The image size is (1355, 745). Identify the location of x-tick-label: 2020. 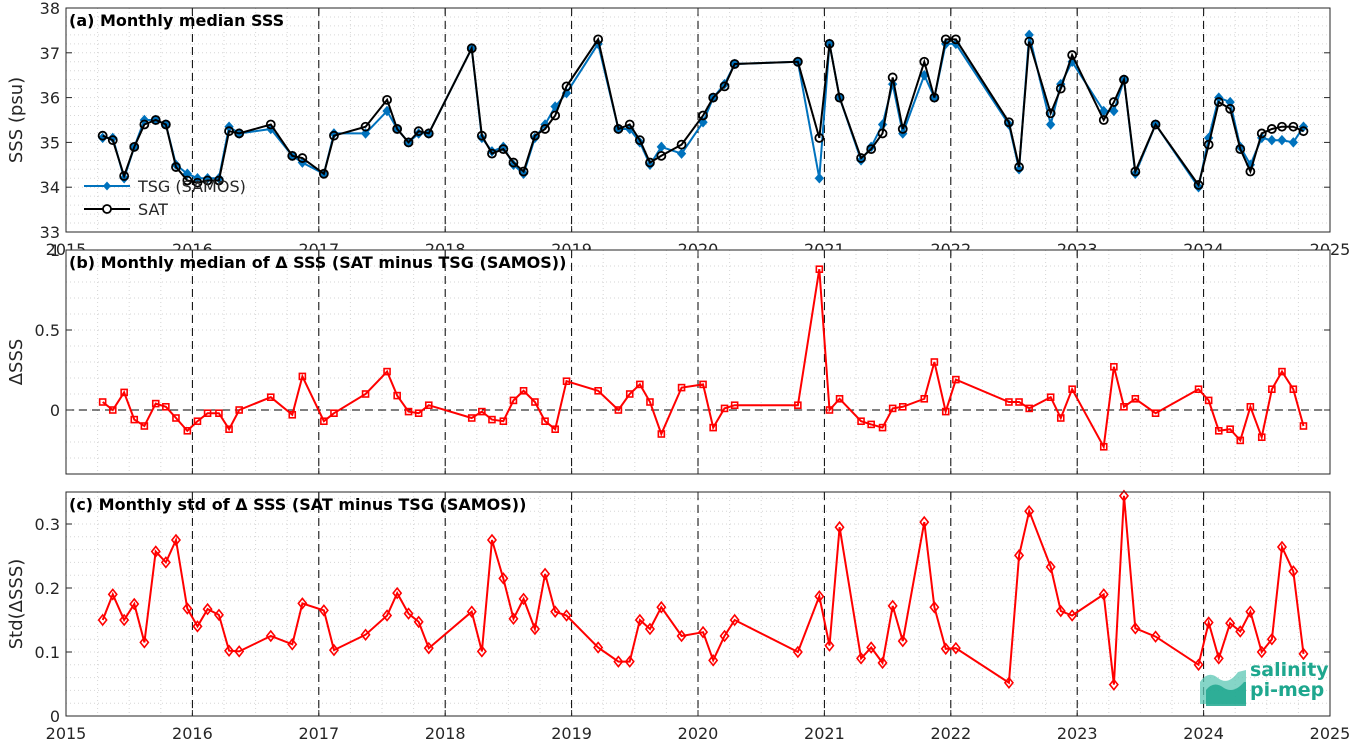
(698, 733).